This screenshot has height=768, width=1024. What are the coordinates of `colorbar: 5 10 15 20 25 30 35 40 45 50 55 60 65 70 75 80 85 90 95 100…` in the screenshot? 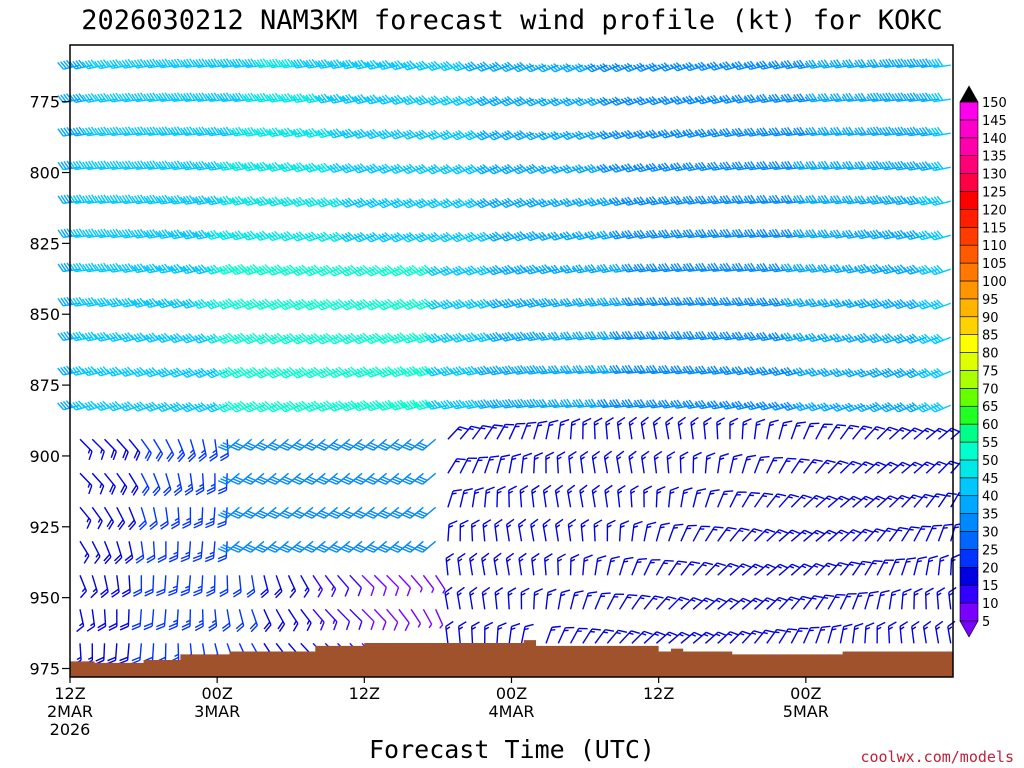 It's located at (983, 361).